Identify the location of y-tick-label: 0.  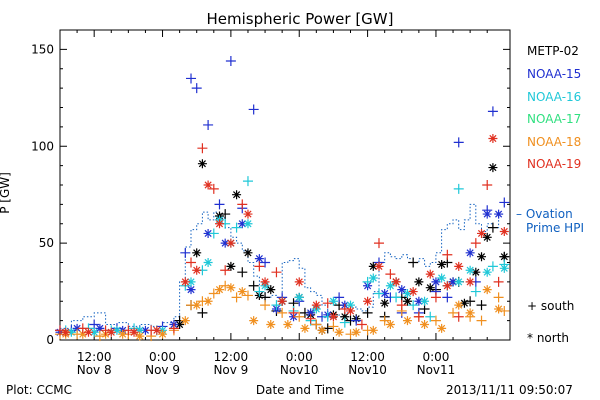
(50, 340).